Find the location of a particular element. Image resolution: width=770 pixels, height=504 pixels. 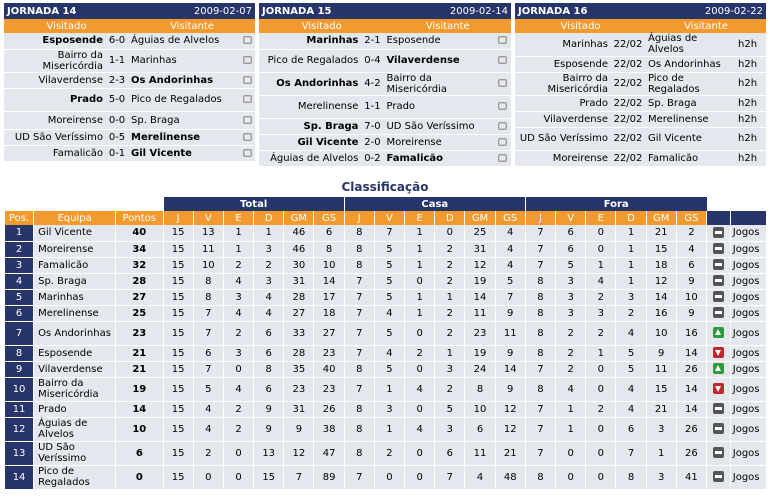

match-row: Prado 5-0 Pico de Regalados is located at coordinates (129, 100).